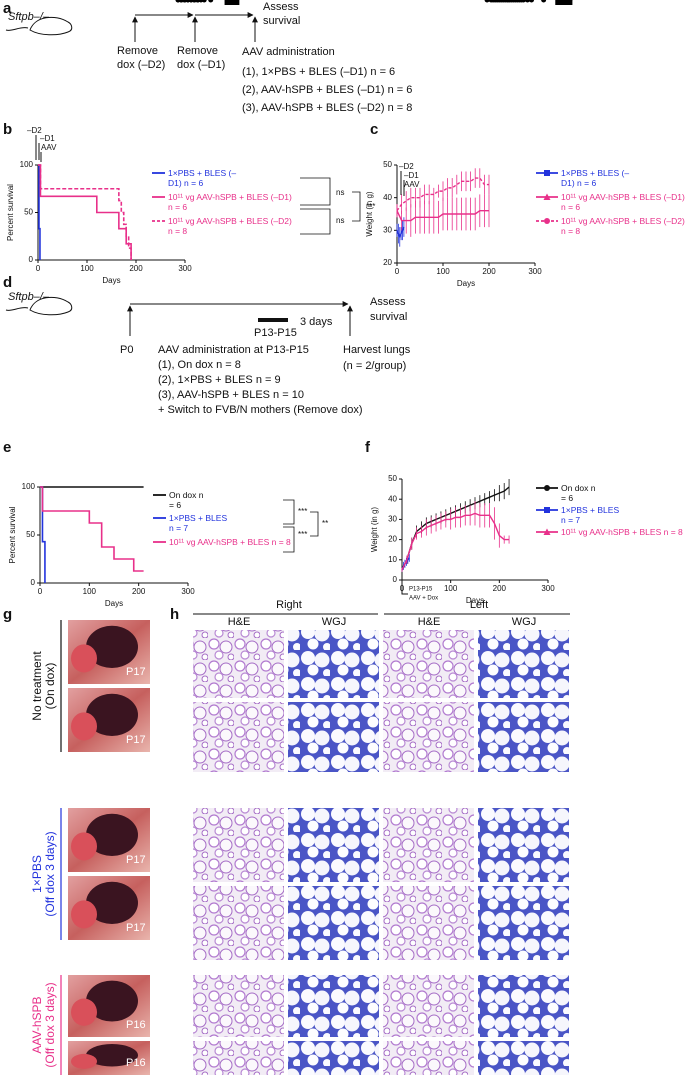 The width and height of the screenshot is (685, 1077). Describe the element at coordinates (421, 590) in the screenshot. I see `annotation: P13-P15` at that location.